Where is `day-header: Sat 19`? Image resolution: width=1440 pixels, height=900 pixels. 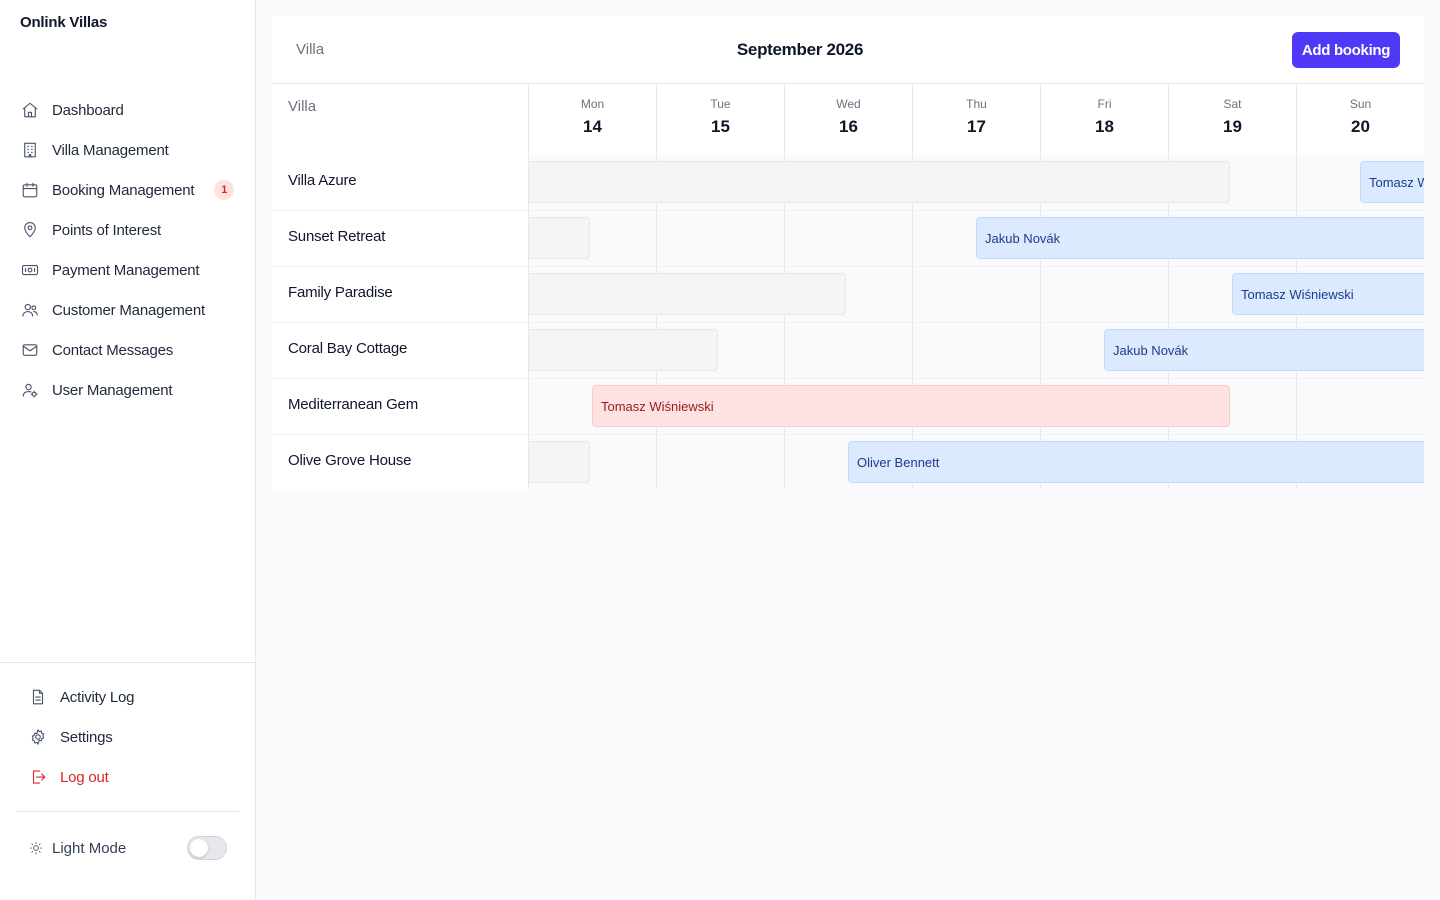 day-header: Sat 19 is located at coordinates (1232, 120).